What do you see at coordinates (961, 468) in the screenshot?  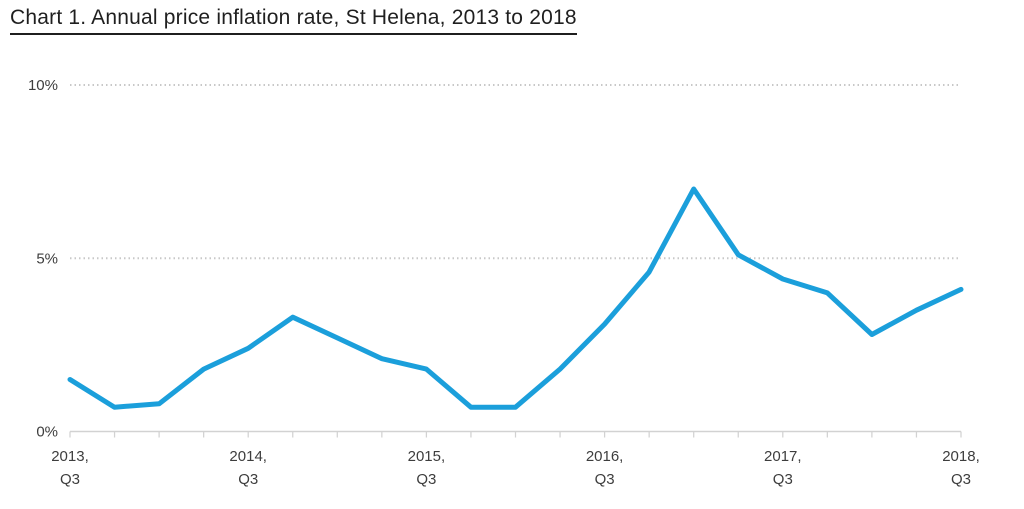 I see `x-axis-label: 2018, Q3` at bounding box center [961, 468].